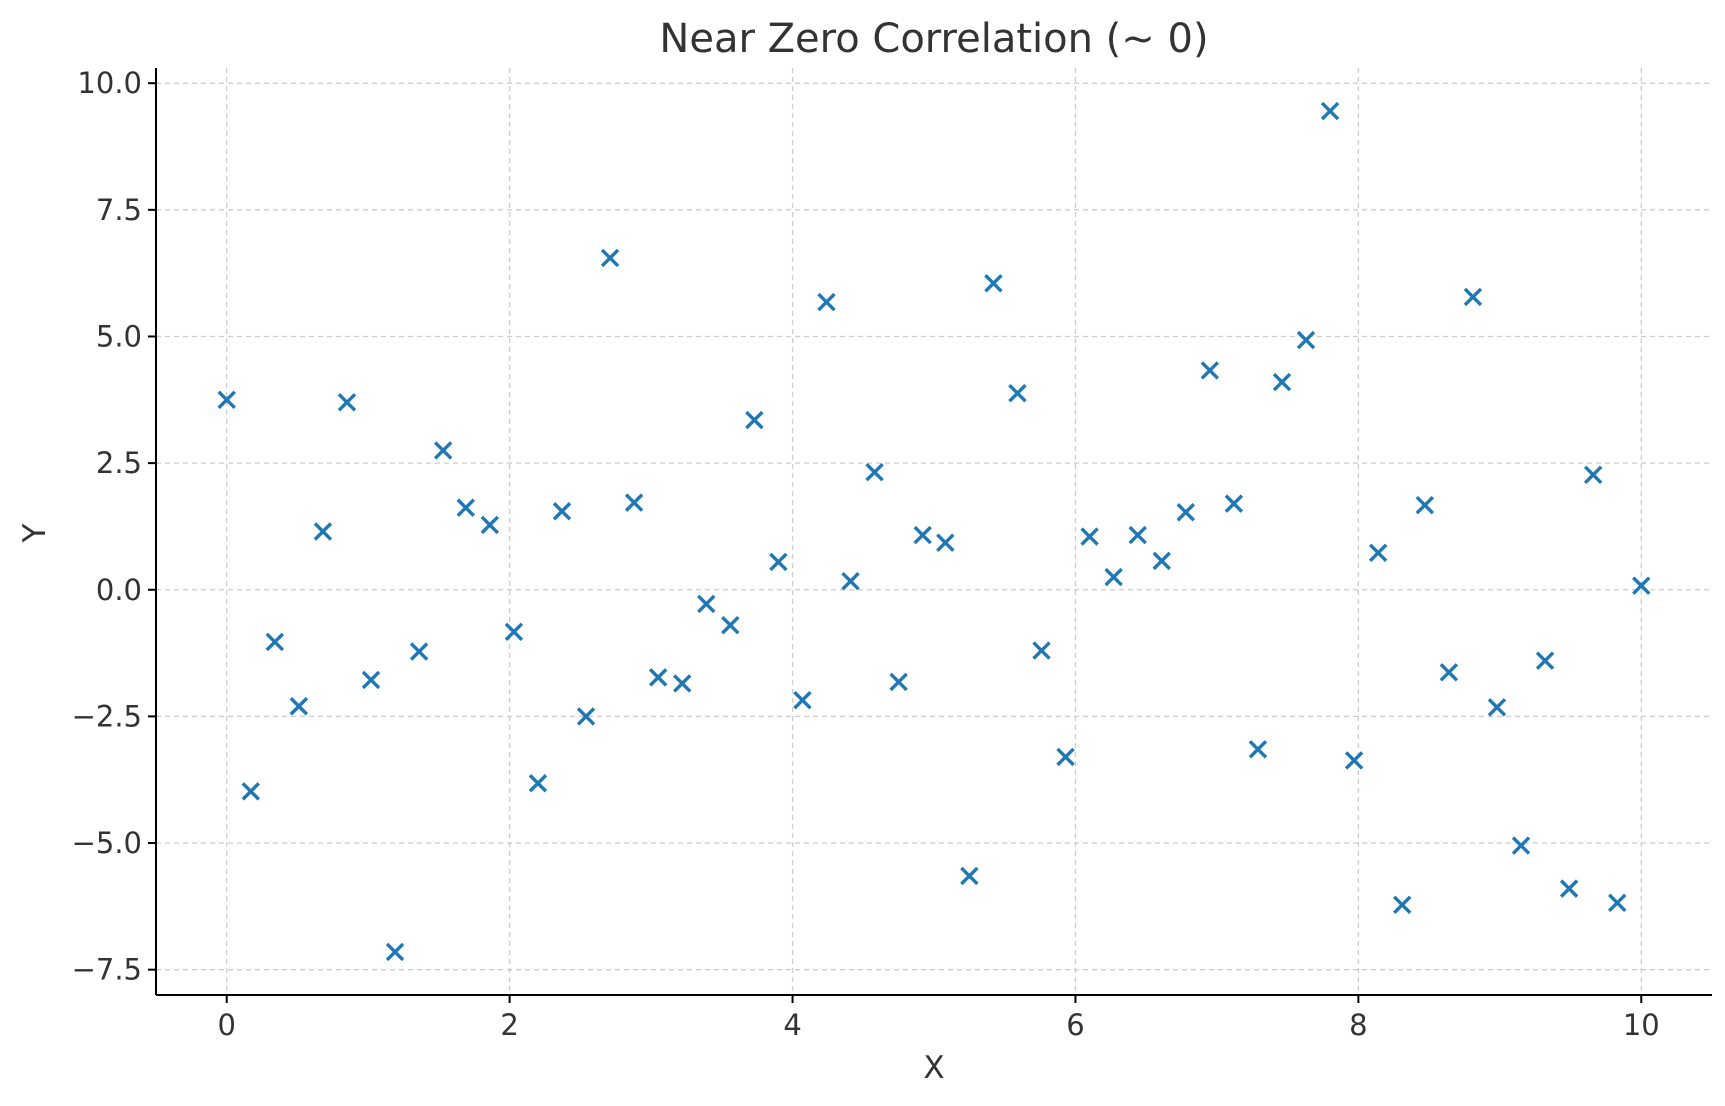  What do you see at coordinates (119, 210) in the screenshot?
I see `y-tick-label: 7.5` at bounding box center [119, 210].